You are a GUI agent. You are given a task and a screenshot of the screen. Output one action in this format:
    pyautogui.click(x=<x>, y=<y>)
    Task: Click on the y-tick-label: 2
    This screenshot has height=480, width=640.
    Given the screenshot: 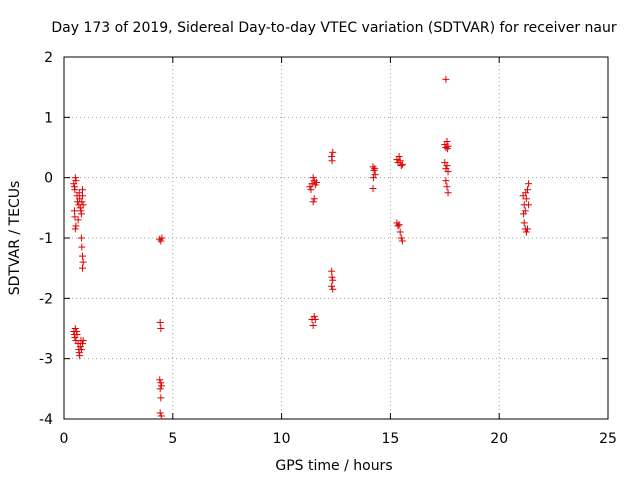 What is the action you would take?
    pyautogui.click(x=48, y=58)
    